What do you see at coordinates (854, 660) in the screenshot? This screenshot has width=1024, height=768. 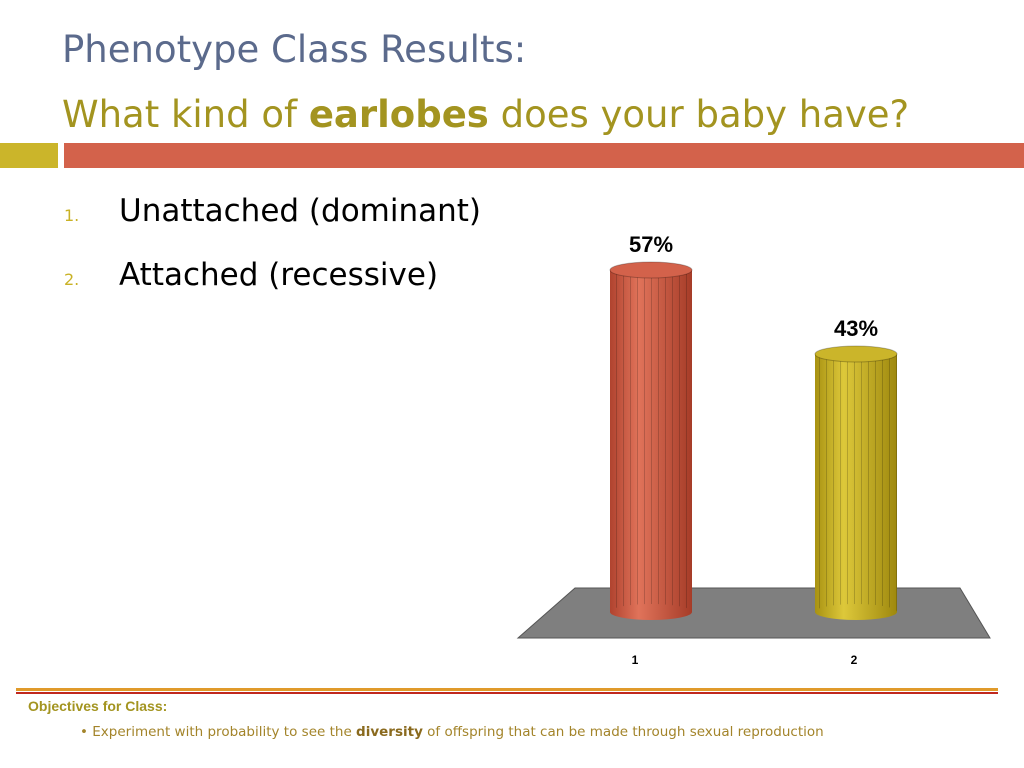 I see `category-label: 2` at bounding box center [854, 660].